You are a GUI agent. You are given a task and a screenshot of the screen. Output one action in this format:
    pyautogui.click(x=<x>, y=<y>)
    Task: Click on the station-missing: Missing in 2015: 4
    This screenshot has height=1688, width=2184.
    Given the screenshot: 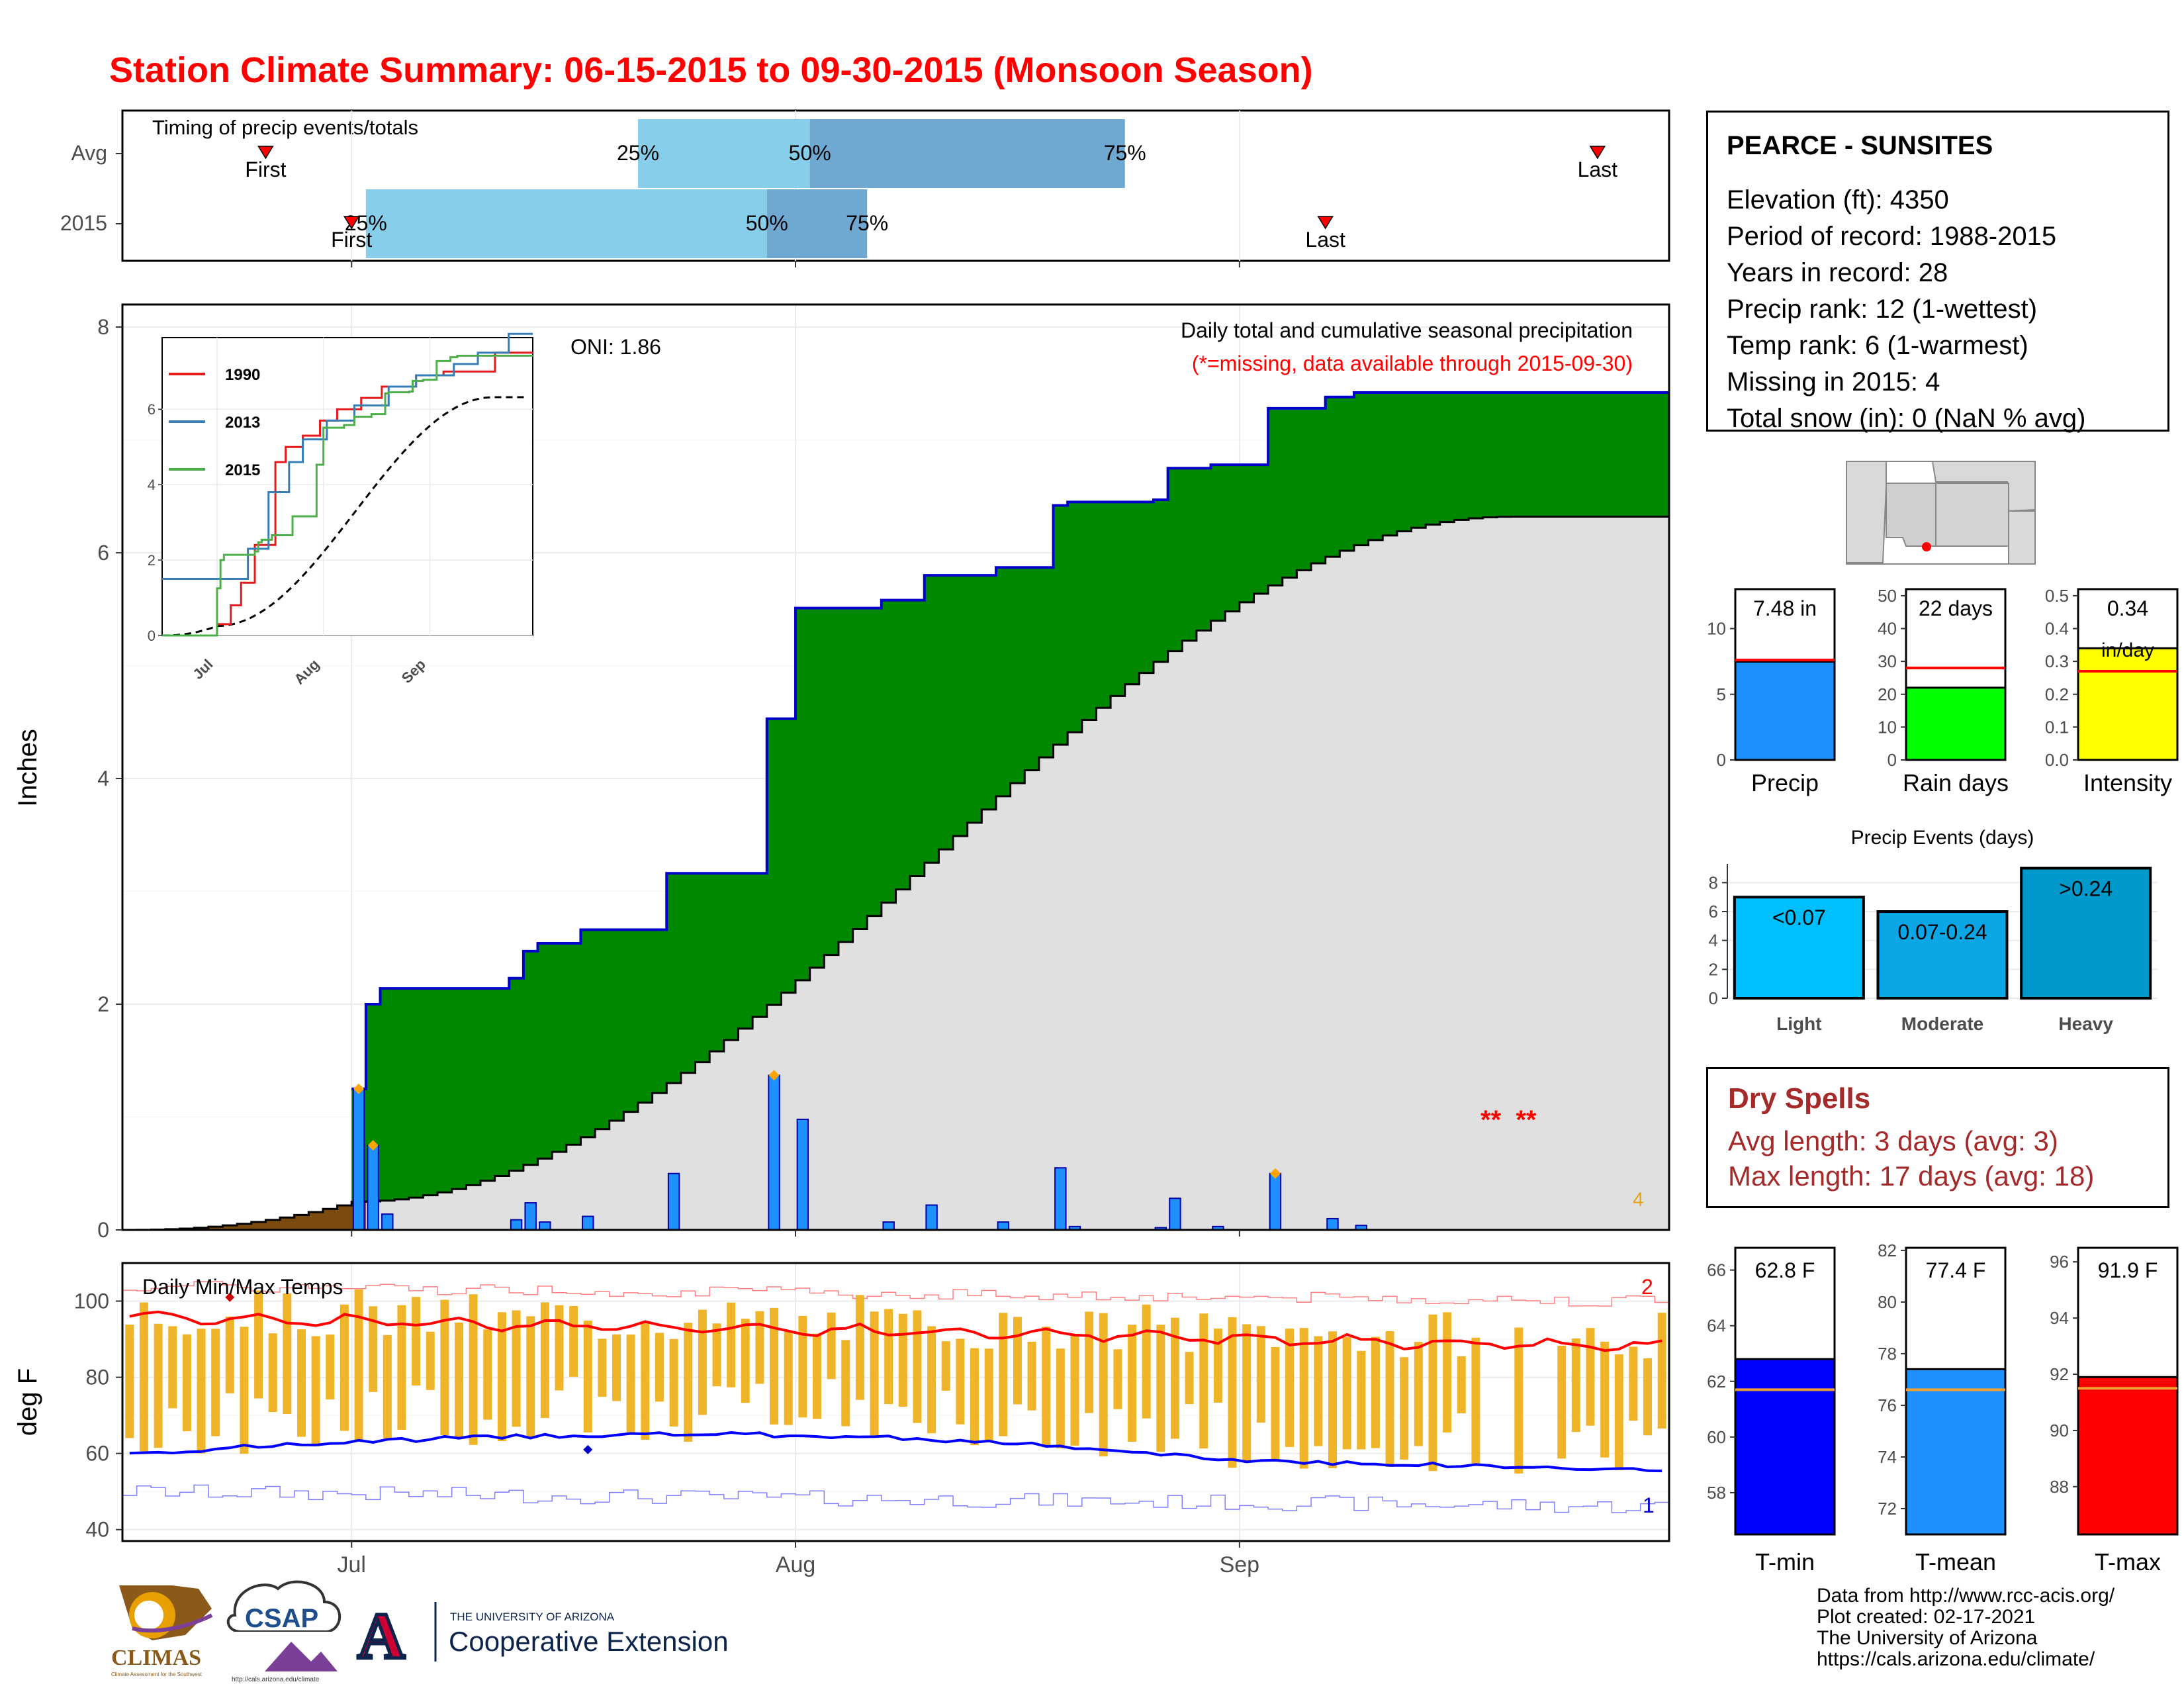 What is the action you would take?
    pyautogui.click(x=1834, y=382)
    